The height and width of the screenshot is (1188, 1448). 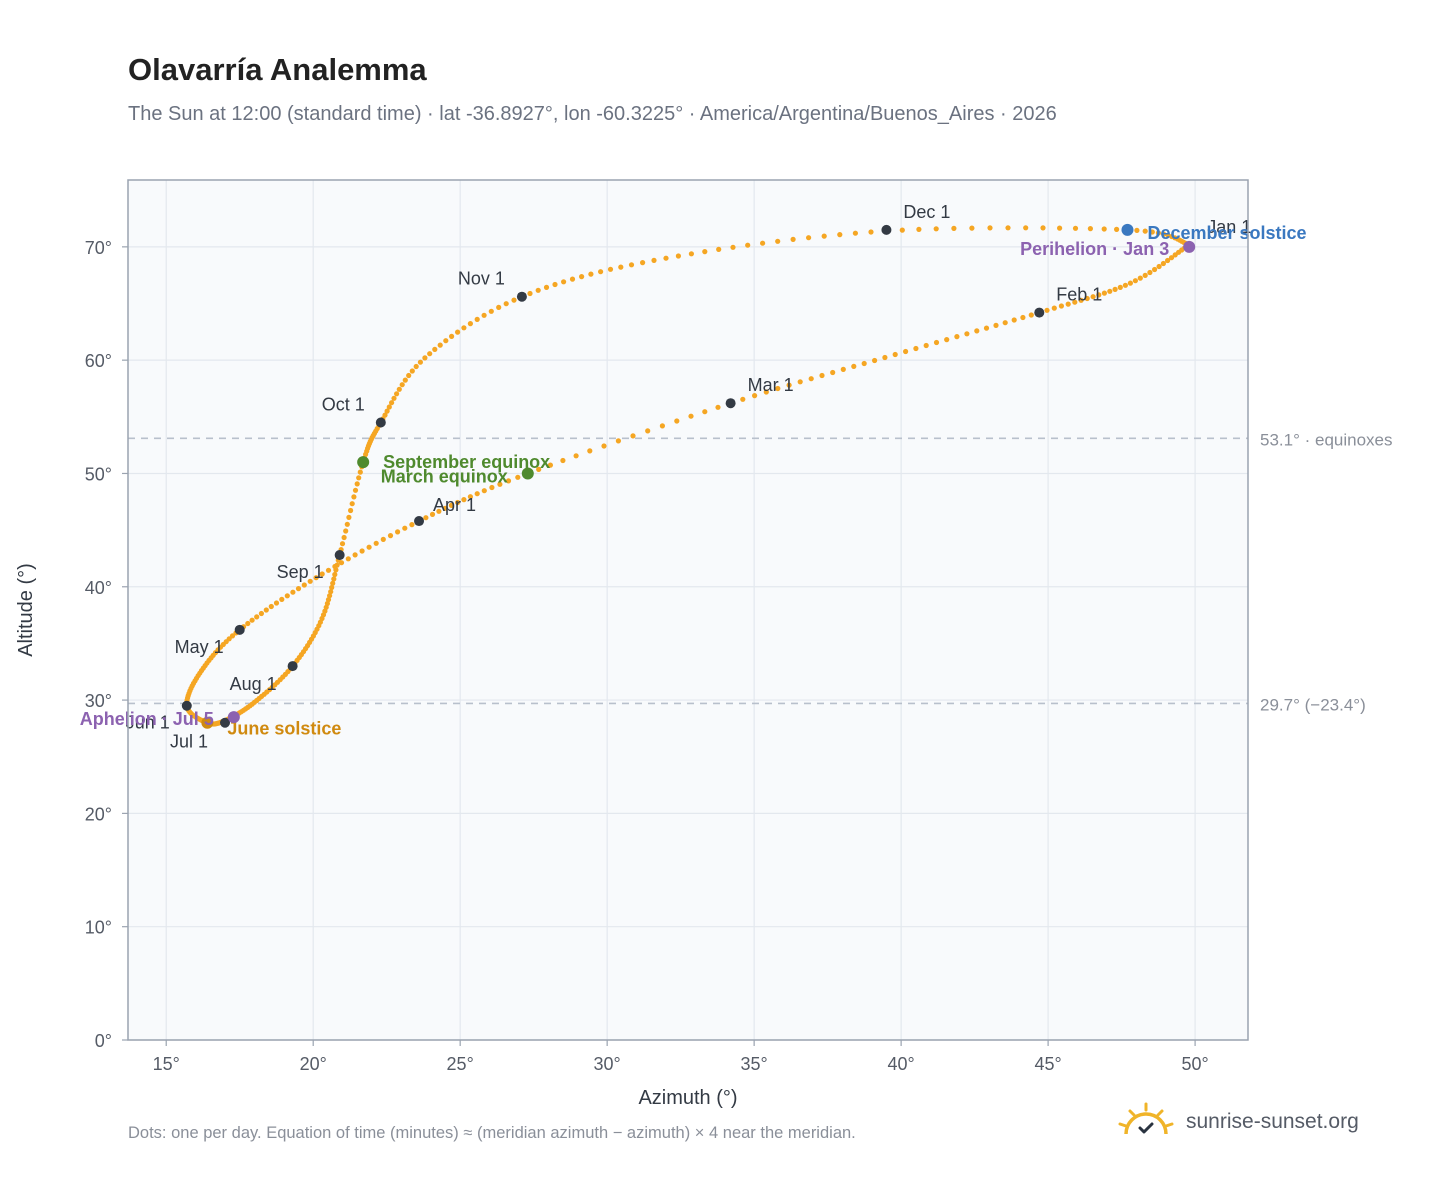 I want to click on month-marker-label: Apr 1, so click(x=454, y=505).